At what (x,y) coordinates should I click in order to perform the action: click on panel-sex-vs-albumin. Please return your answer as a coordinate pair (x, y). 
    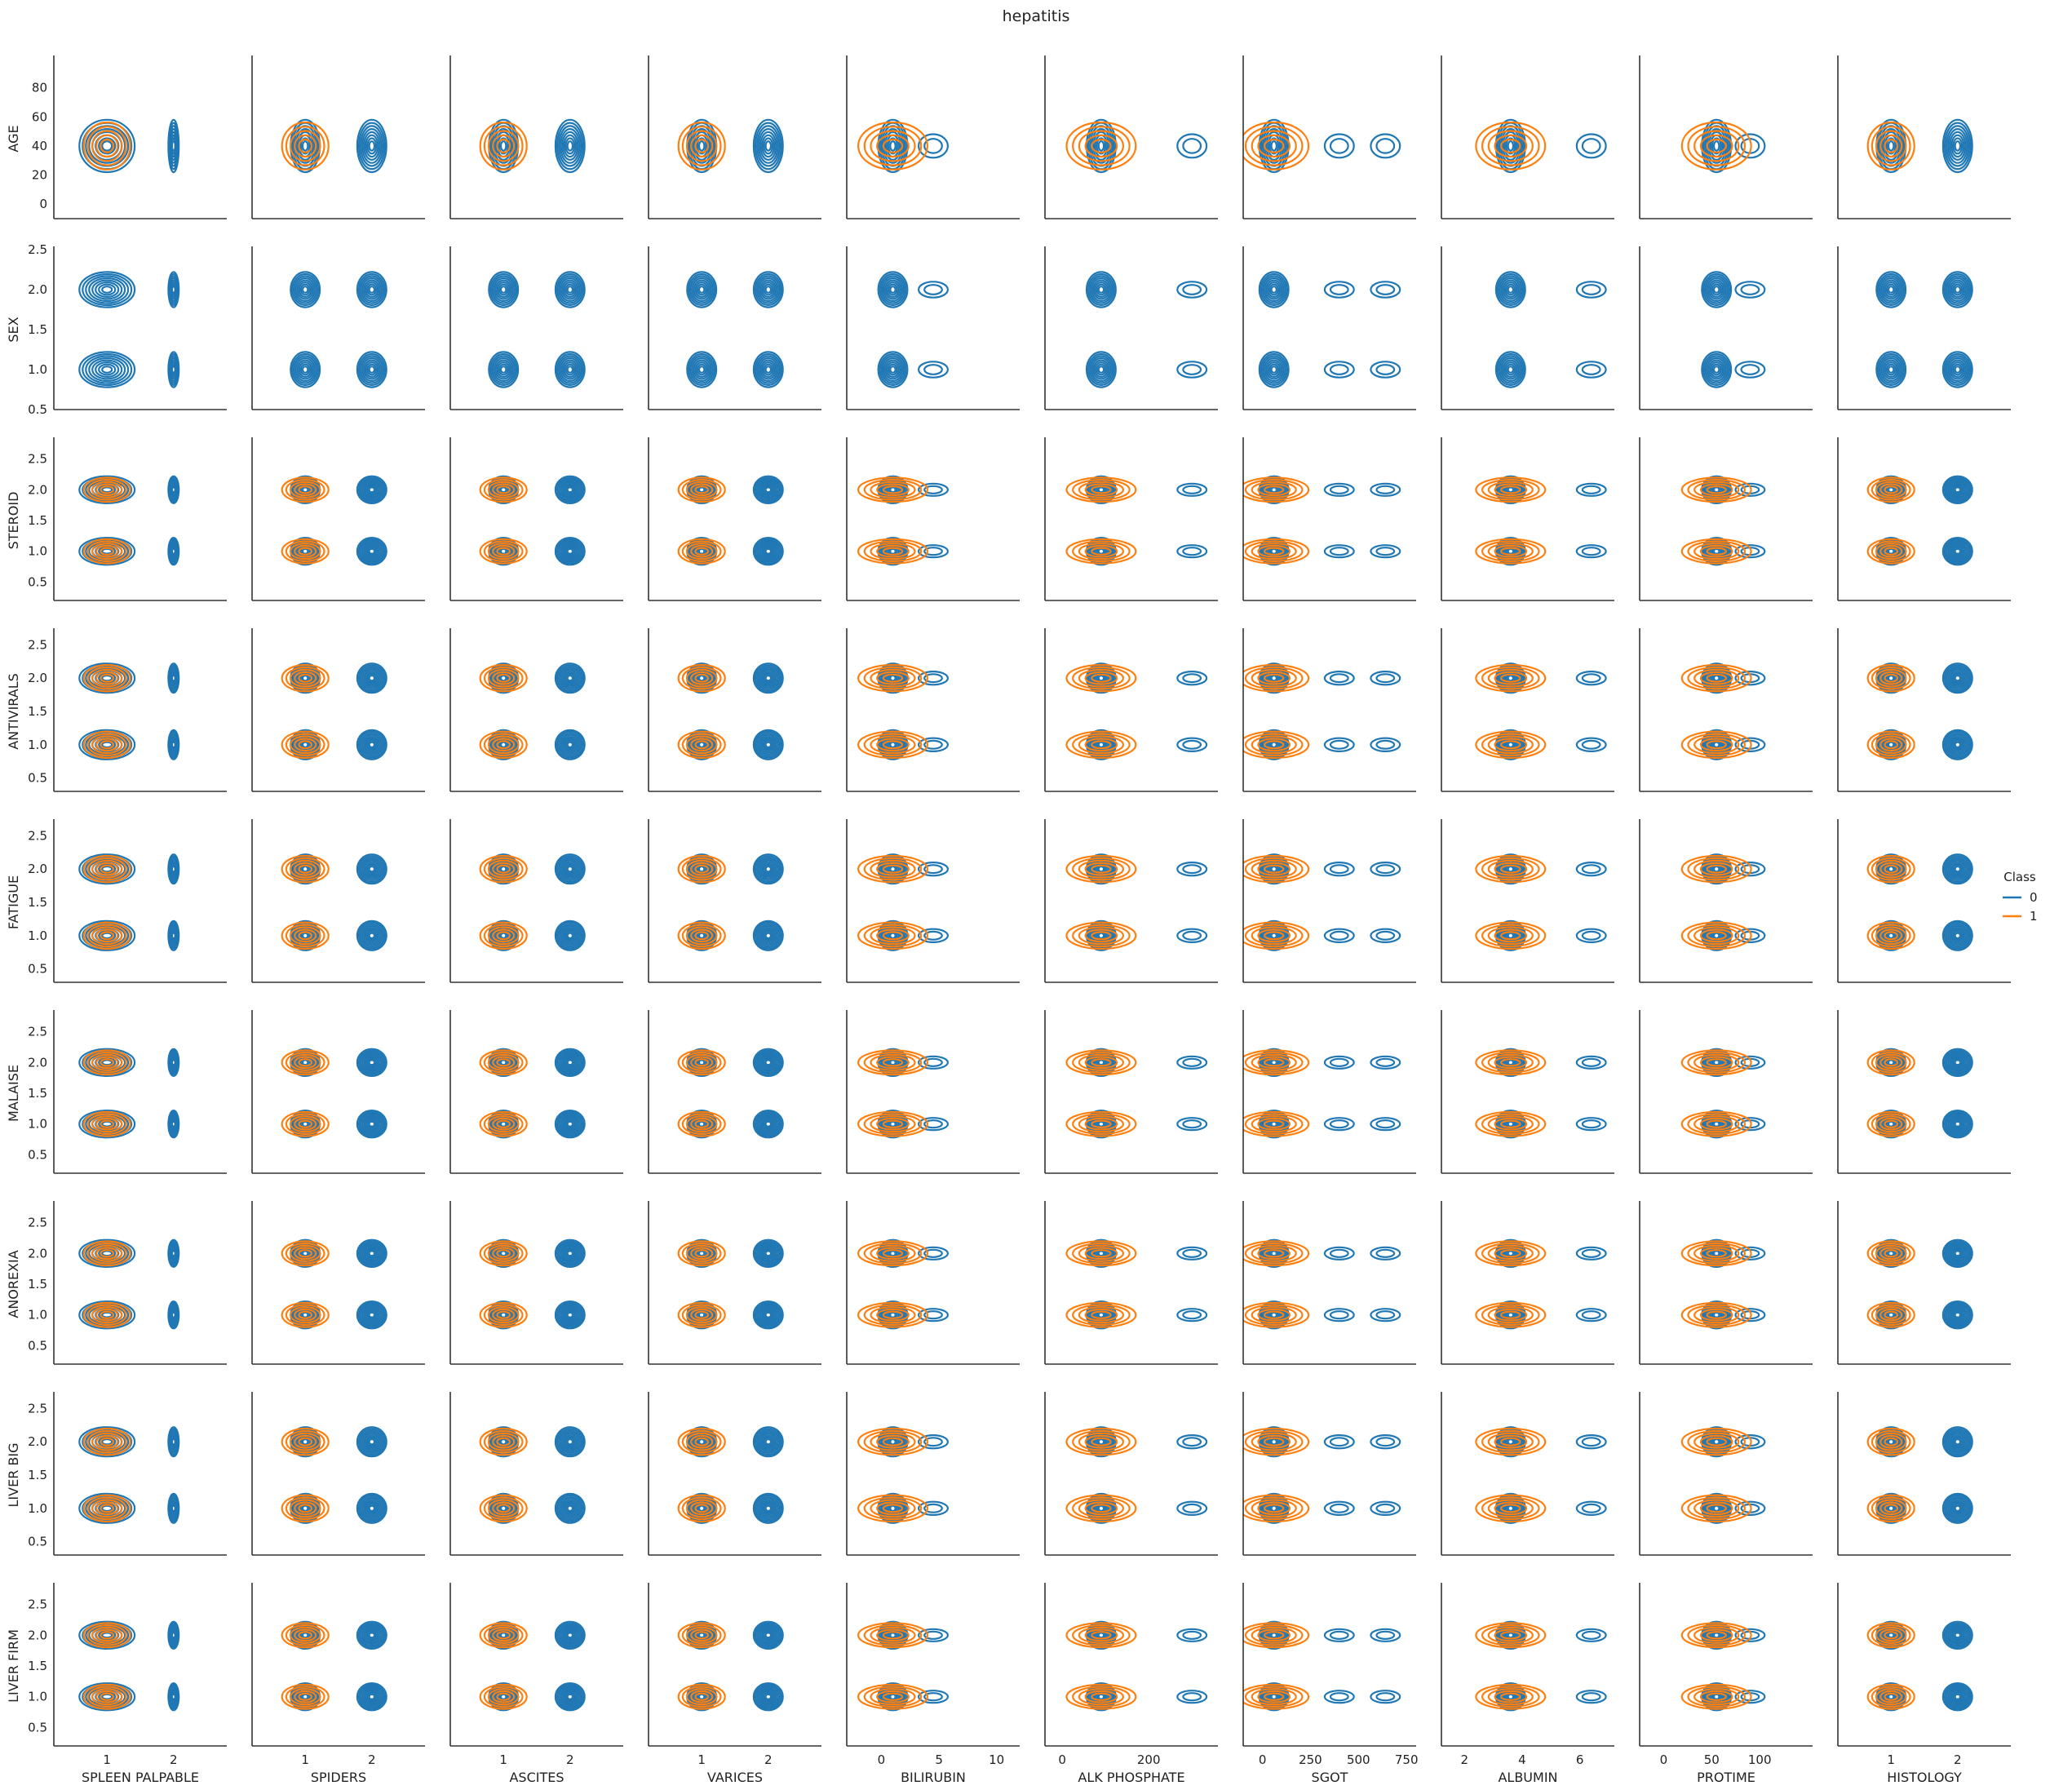
    Looking at the image, I should click on (1528, 328).